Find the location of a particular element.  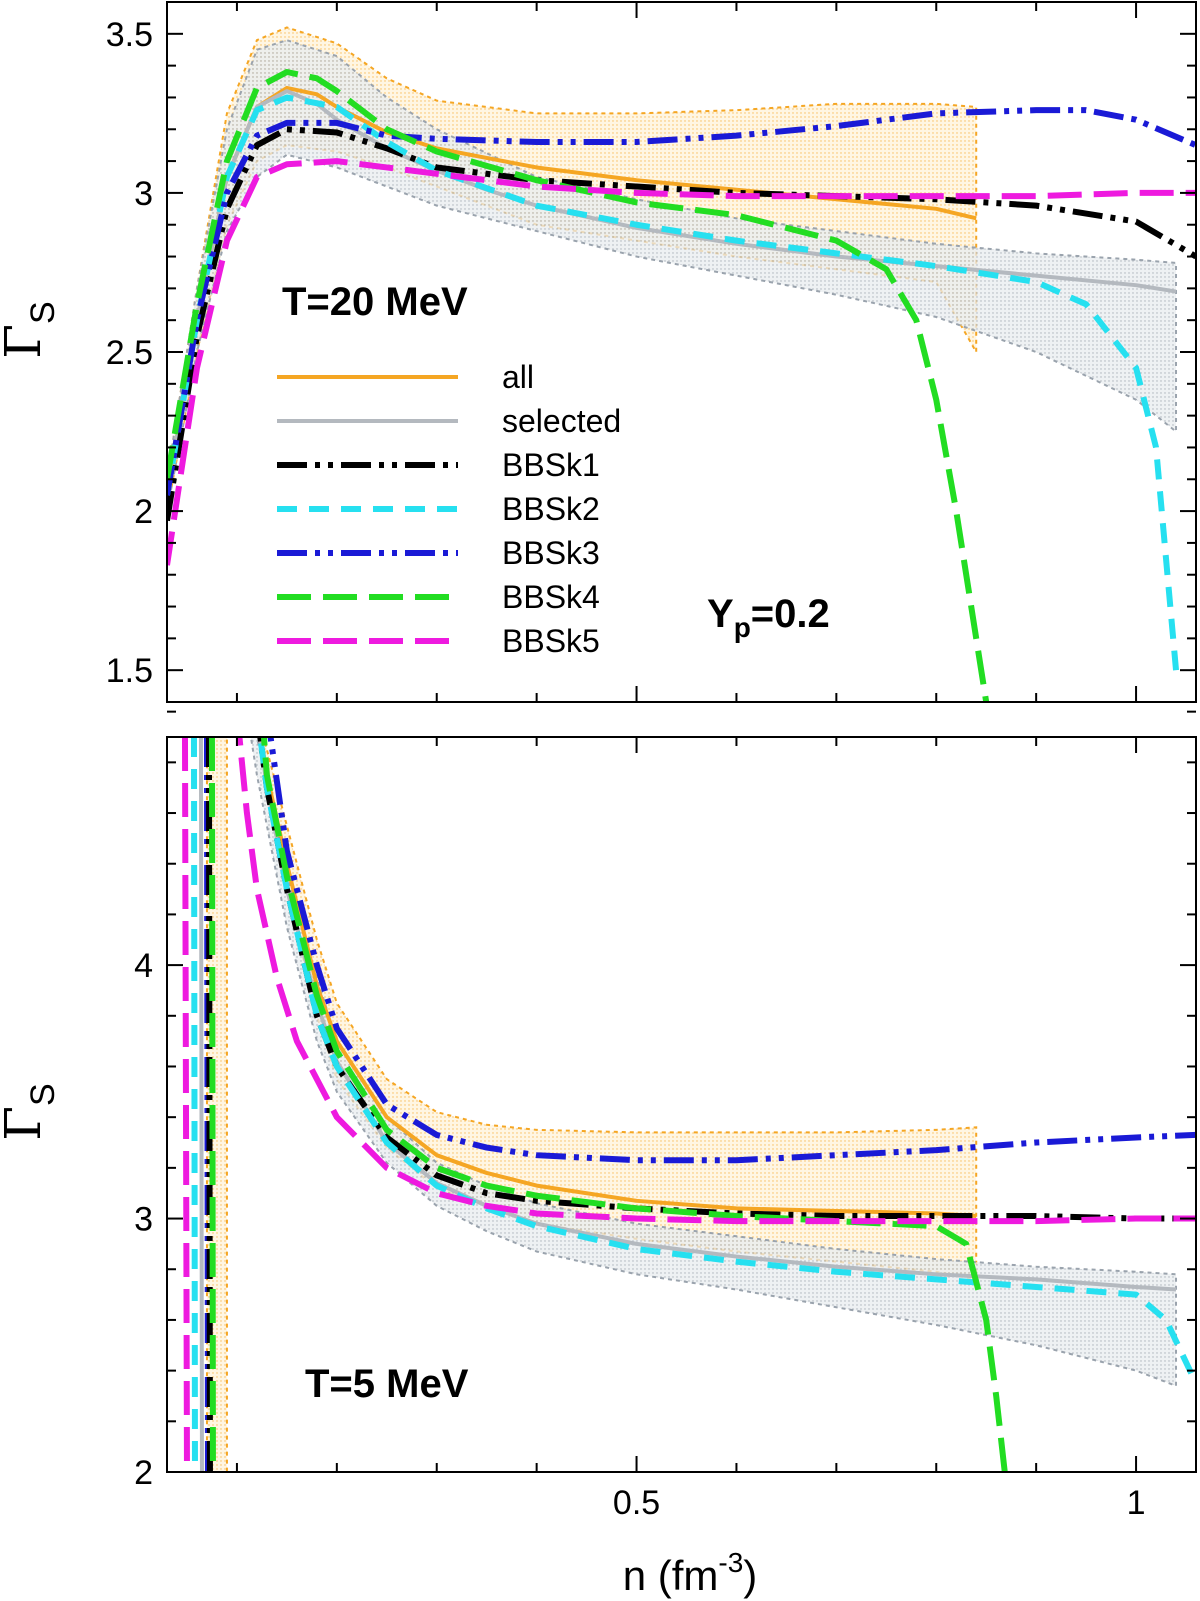

top-y-tick-label: 1.5 is located at coordinates (129, 671).